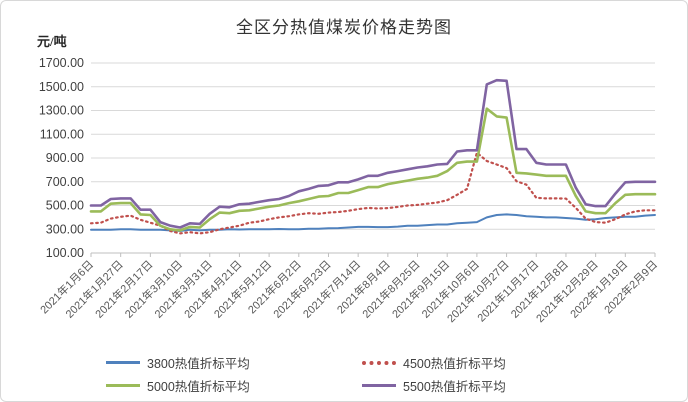 Image resolution: width=688 pixels, height=402 pixels. What do you see at coordinates (344, 362) in the screenshot?
I see `legend-row: 3800热值折标平均 4500热值折标平均` at bounding box center [344, 362].